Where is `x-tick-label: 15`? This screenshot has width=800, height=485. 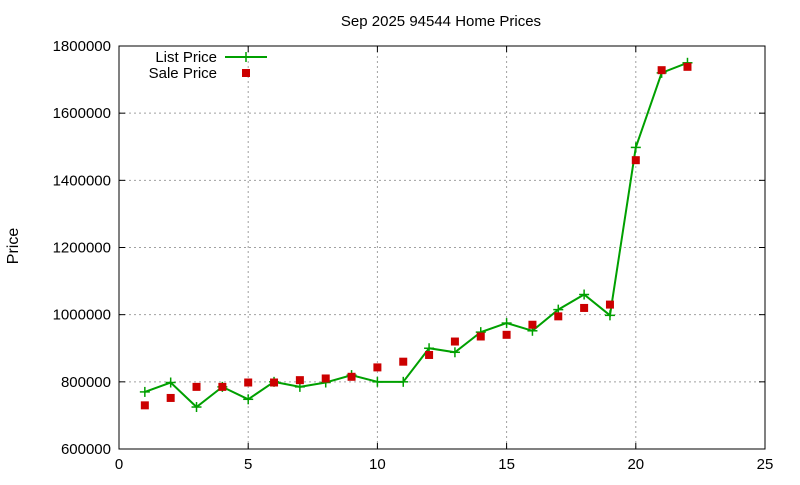
x-tick-label: 15 is located at coordinates (506, 464).